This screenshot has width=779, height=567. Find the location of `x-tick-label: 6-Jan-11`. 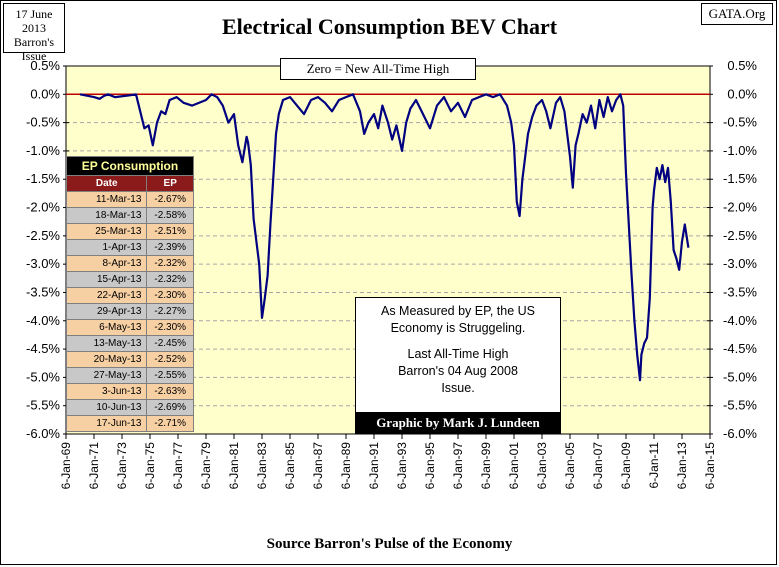

x-tick-label: 6-Jan-11 is located at coordinates (654, 465).